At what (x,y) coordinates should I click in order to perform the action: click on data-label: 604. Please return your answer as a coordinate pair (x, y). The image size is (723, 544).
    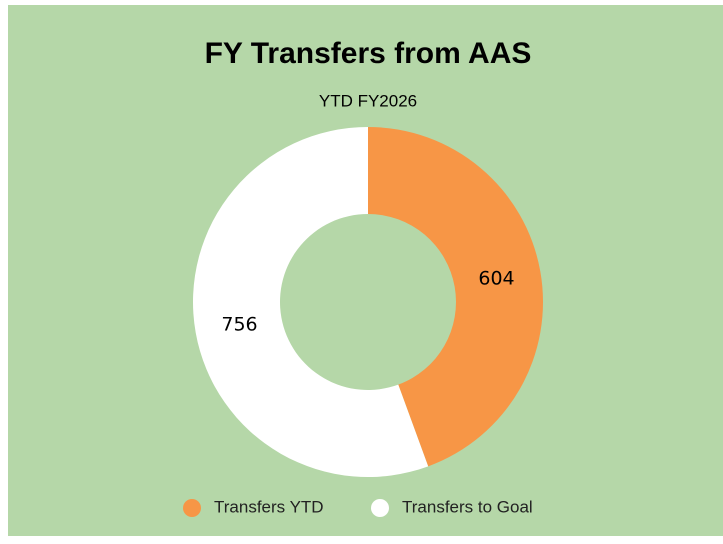
    Looking at the image, I should click on (496, 279).